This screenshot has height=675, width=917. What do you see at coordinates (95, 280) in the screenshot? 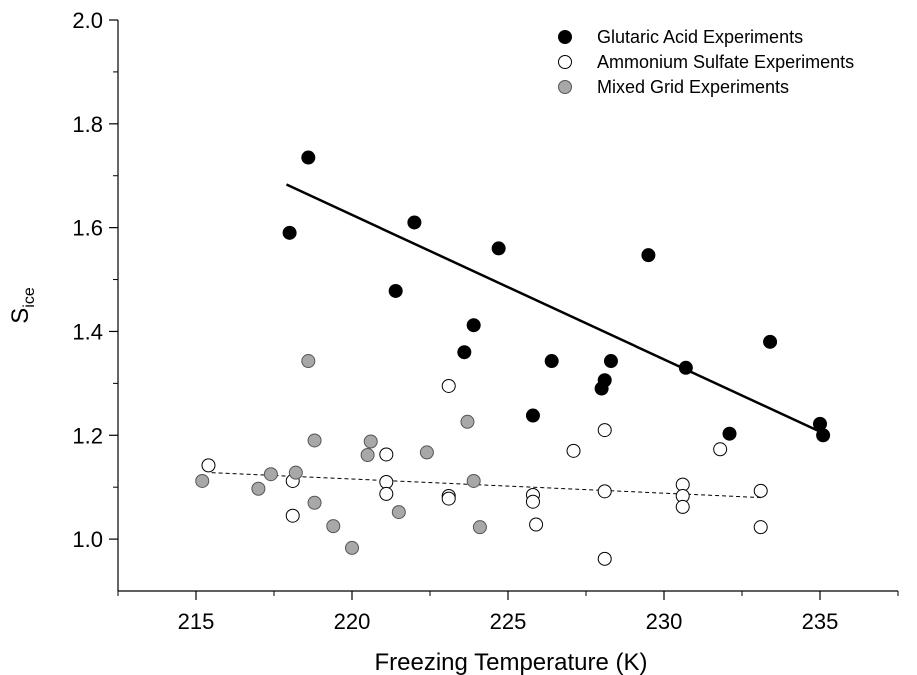
I see `y-ticks: 1.0 1.2 1.4 1.6 1.8 2.0` at bounding box center [95, 280].